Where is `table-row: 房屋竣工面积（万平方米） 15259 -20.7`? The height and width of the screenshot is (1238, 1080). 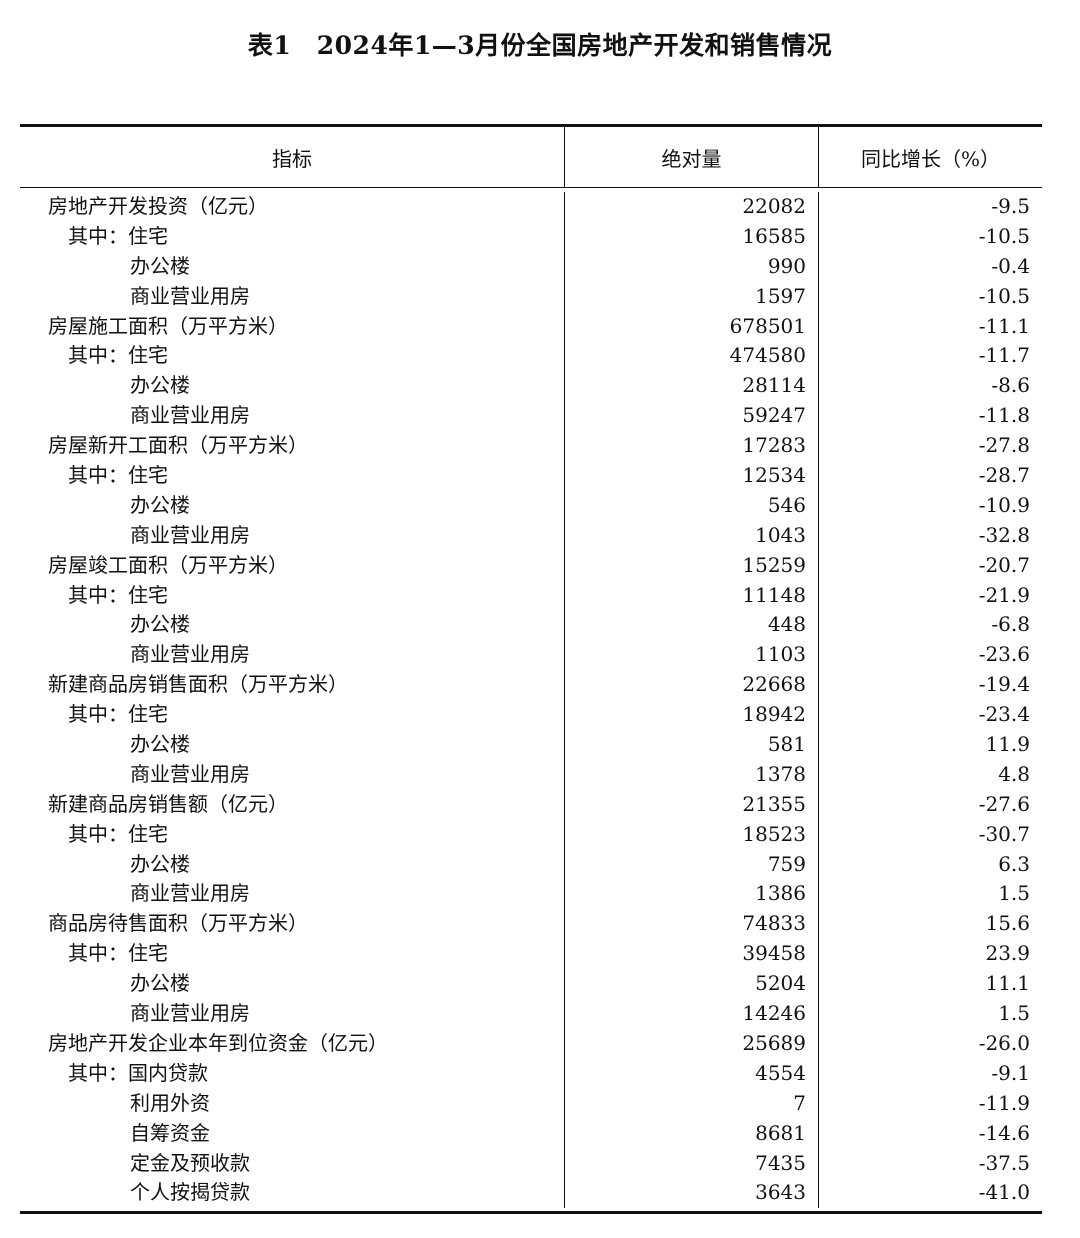
table-row: 房屋竣工面积（万平方米） 15259 -20.7 is located at coordinates (531, 565).